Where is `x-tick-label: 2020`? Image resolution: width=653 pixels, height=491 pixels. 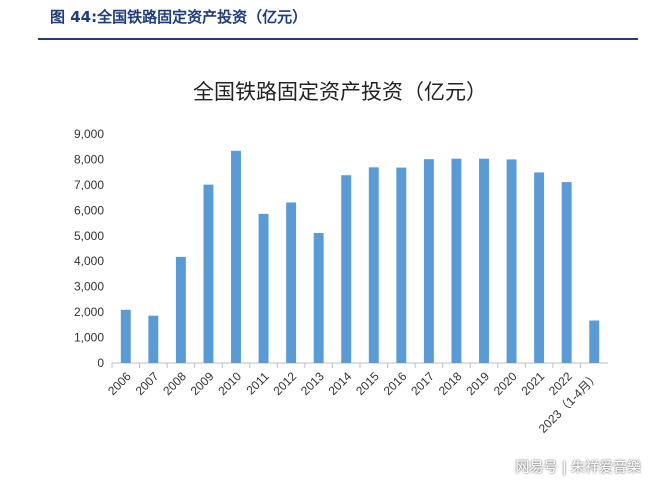
x-tick-label: 2020 is located at coordinates (505, 383).